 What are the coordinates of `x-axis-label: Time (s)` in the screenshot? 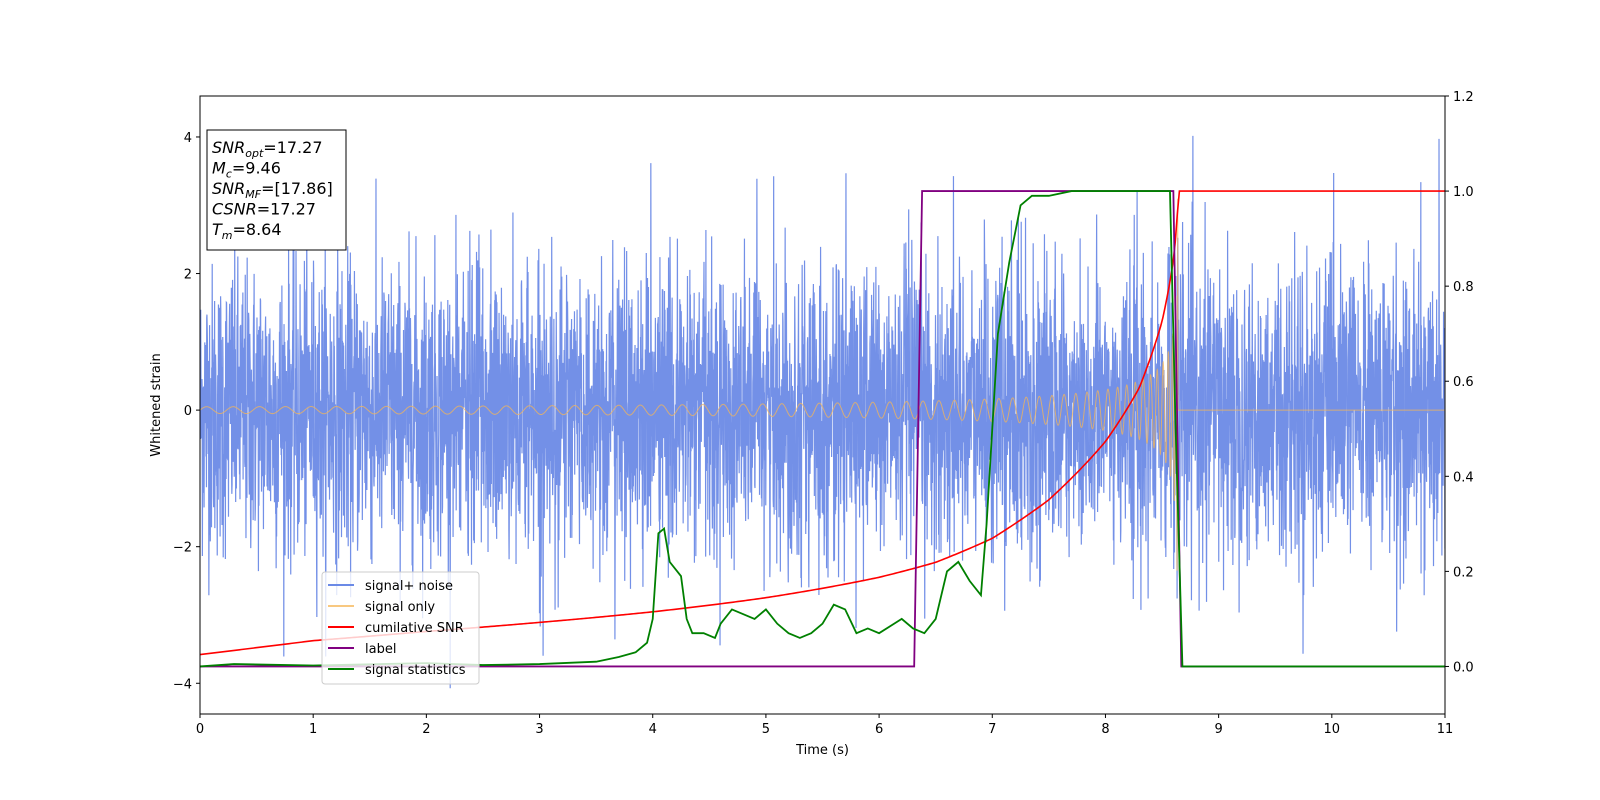 It's located at (822, 750).